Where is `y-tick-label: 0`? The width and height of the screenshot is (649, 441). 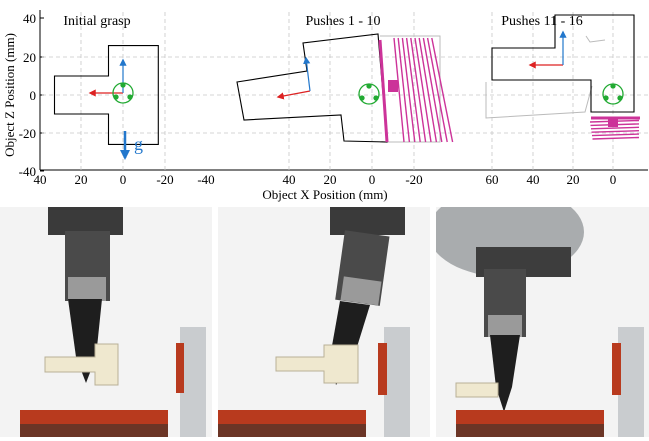 y-tick-label: 0 is located at coordinates (33, 95).